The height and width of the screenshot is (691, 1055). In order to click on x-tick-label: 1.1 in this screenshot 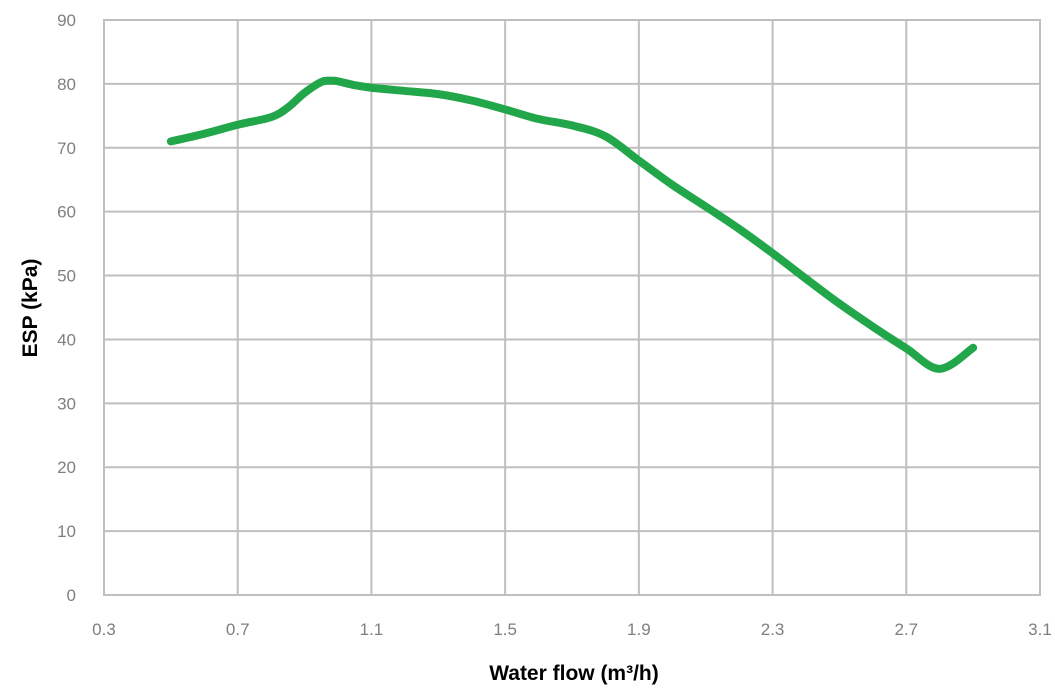, I will do `click(372, 629)`.